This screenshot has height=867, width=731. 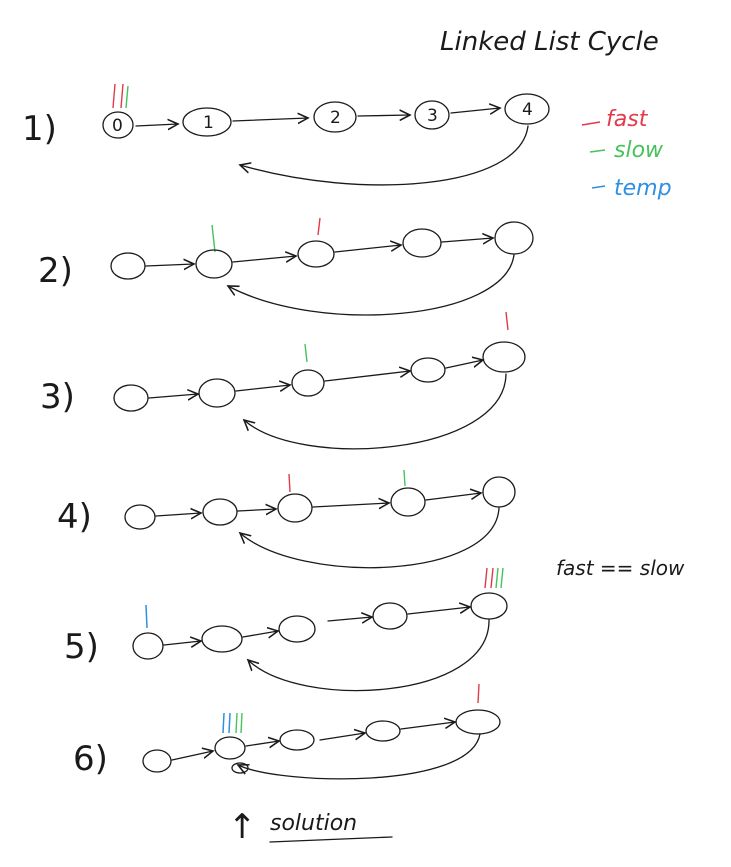 What do you see at coordinates (313, 823) in the screenshot?
I see `solution-label: solution` at bounding box center [313, 823].